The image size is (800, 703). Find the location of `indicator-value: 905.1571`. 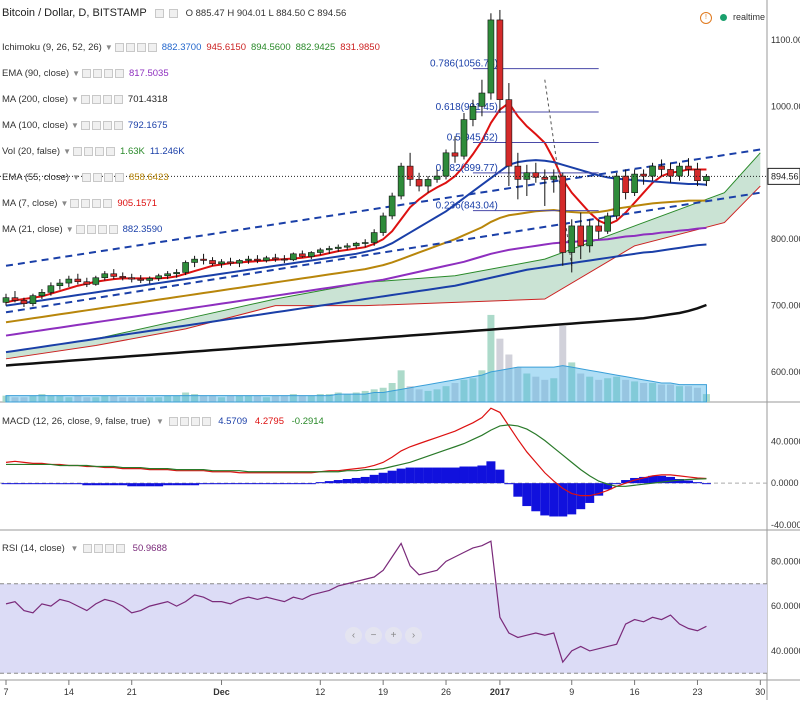

indicator-value: 905.1571 is located at coordinates (137, 203).